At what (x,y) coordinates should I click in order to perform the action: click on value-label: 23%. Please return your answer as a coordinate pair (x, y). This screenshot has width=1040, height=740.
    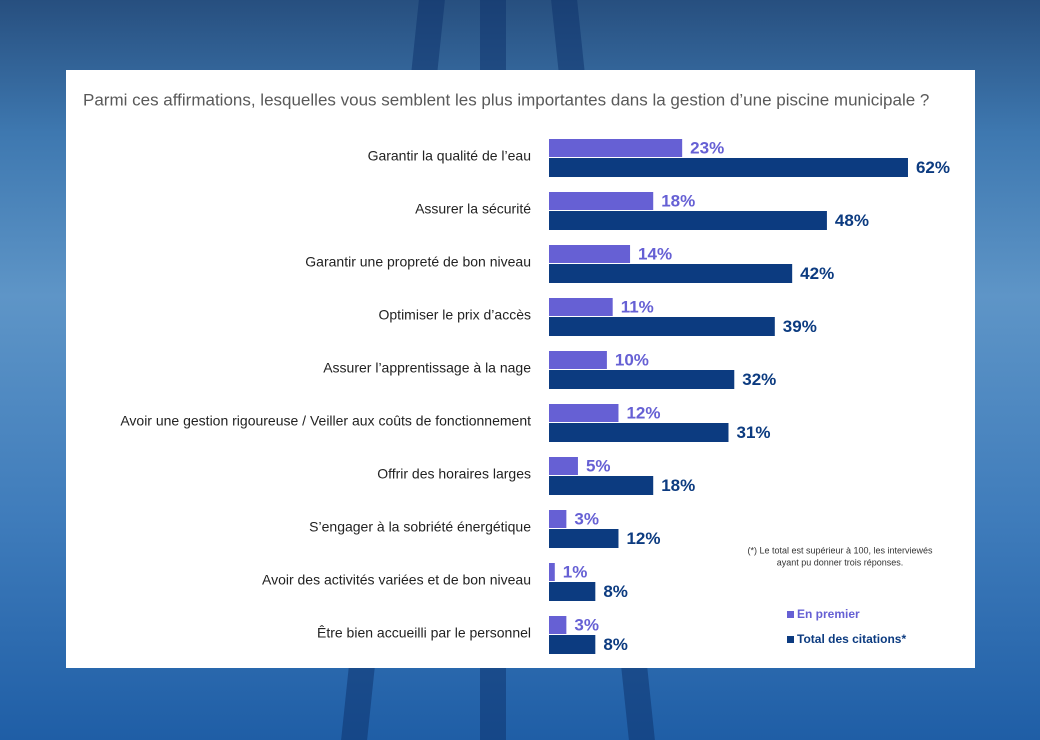
    Looking at the image, I should click on (707, 147).